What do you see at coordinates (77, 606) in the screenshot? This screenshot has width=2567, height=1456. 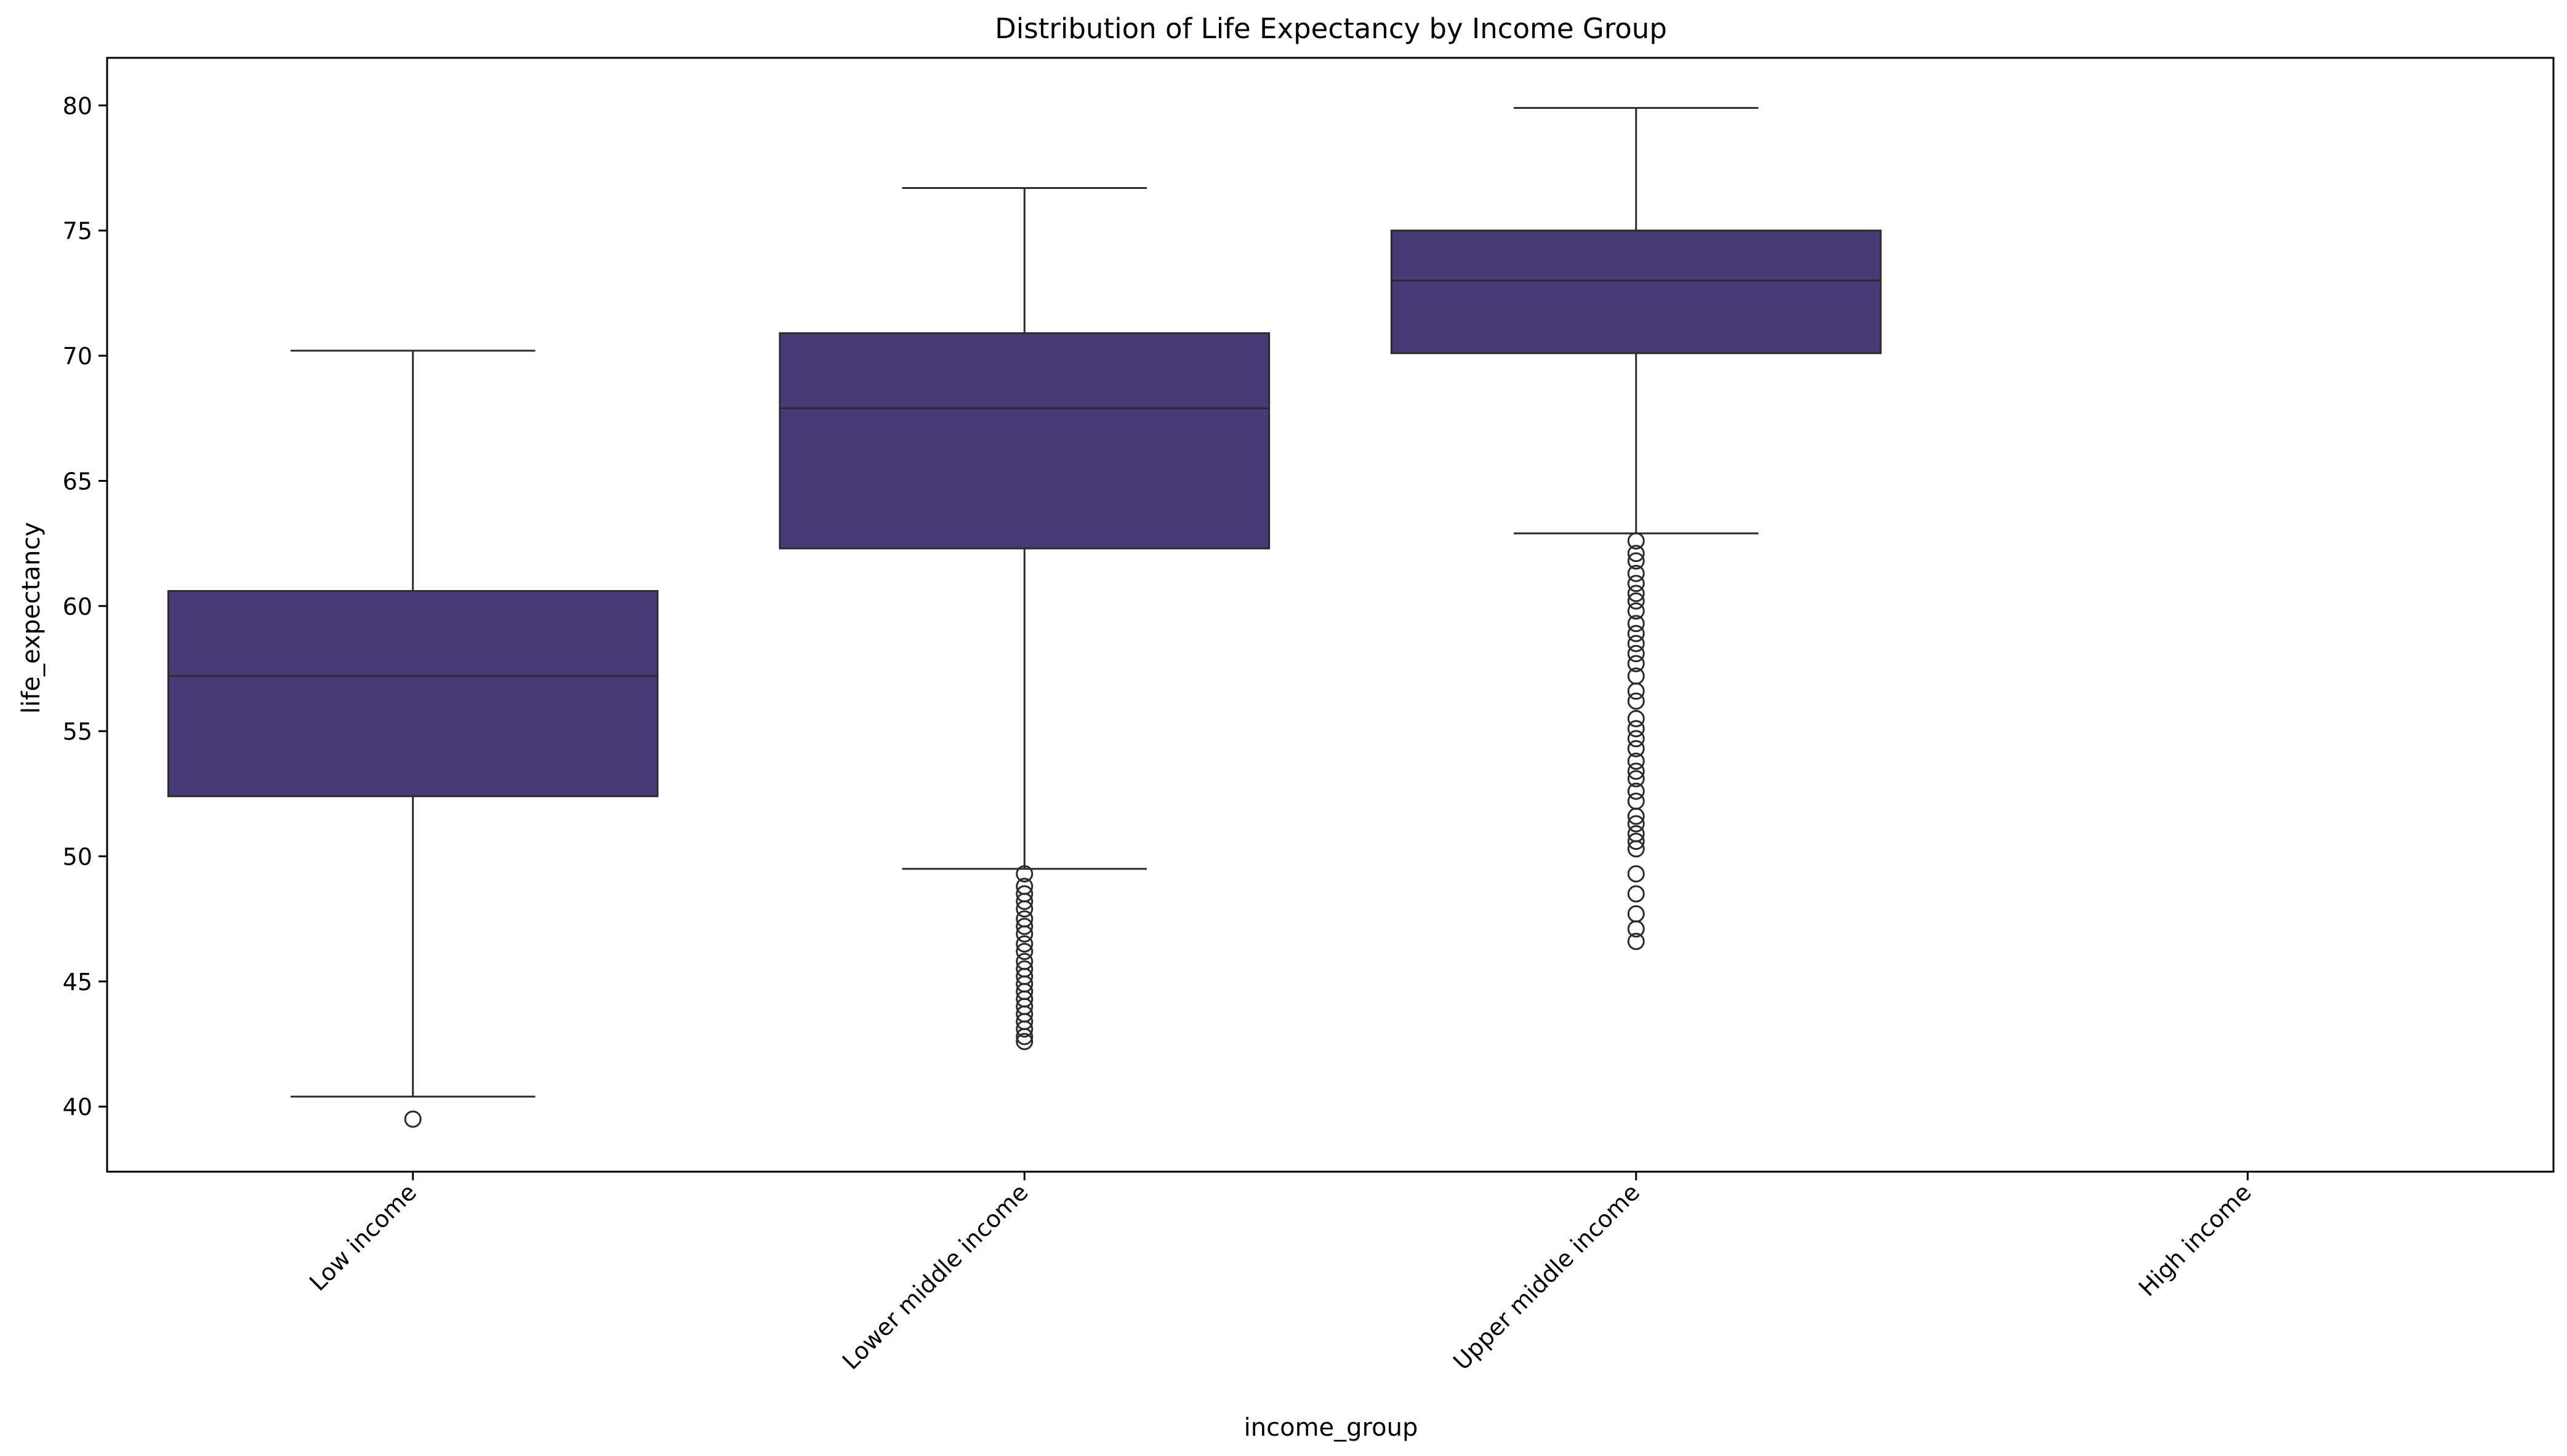 I see `y-tick-label: 60` at bounding box center [77, 606].